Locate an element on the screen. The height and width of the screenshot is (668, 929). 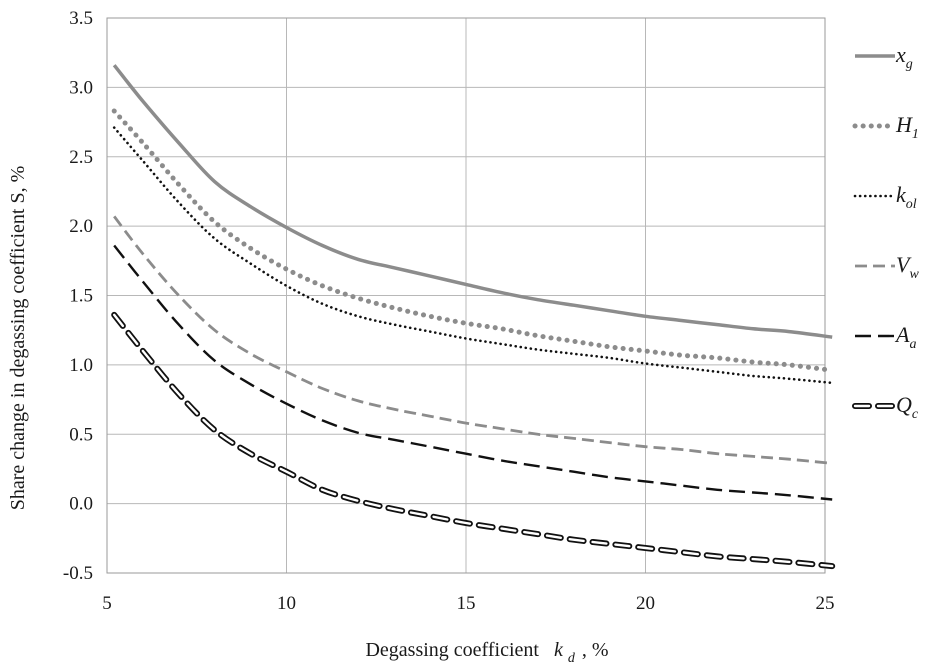
legend-label-v-w: Vw is located at coordinates (907, 267).